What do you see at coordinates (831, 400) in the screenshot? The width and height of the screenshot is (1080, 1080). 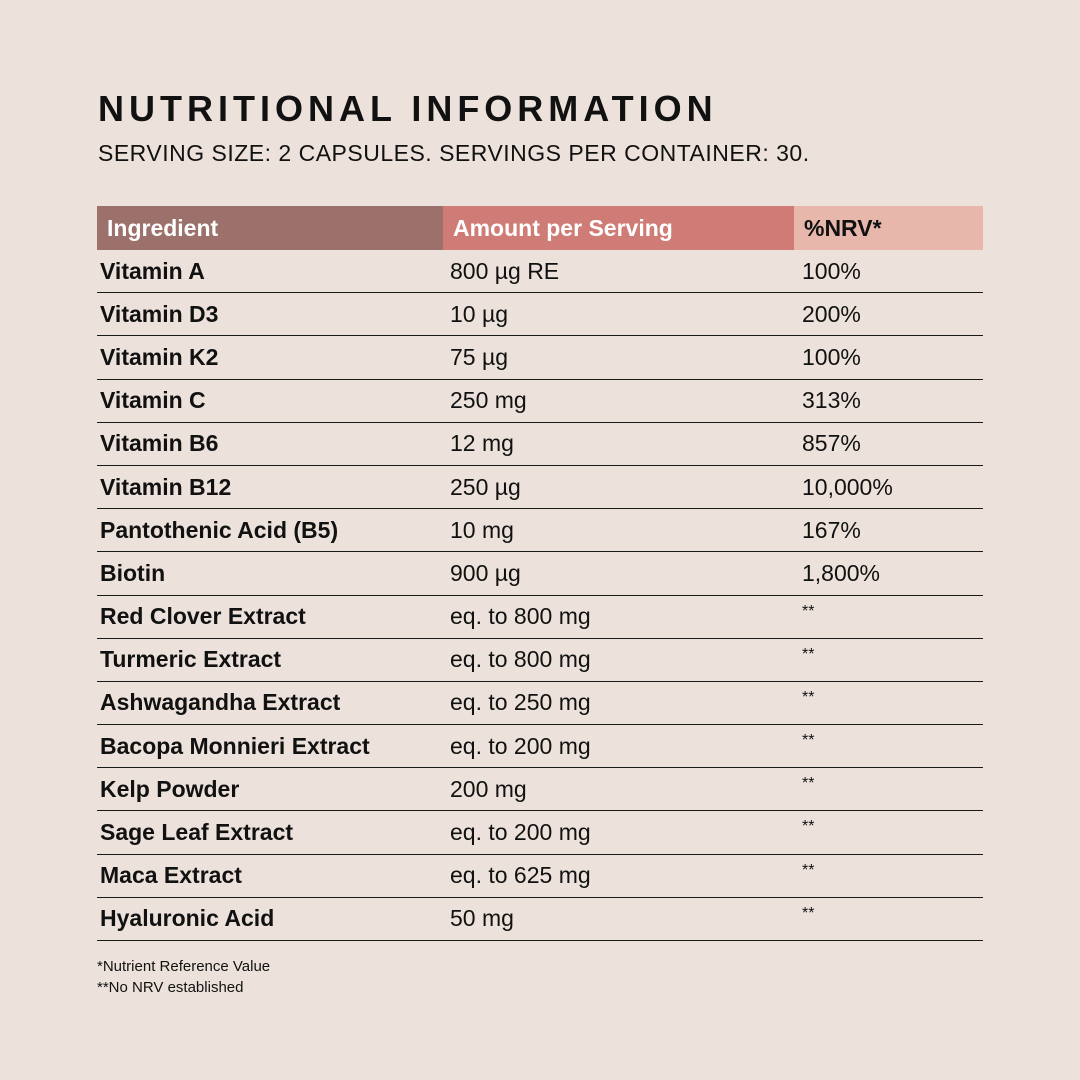 I see `nrv-value: 313%` at bounding box center [831, 400].